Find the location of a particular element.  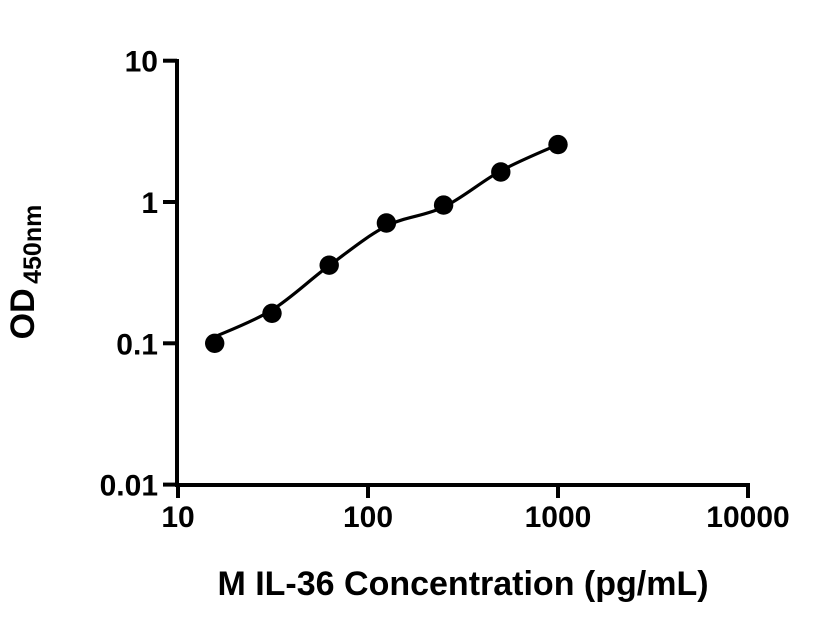

x-tick-label: 1000 is located at coordinates (558, 517).